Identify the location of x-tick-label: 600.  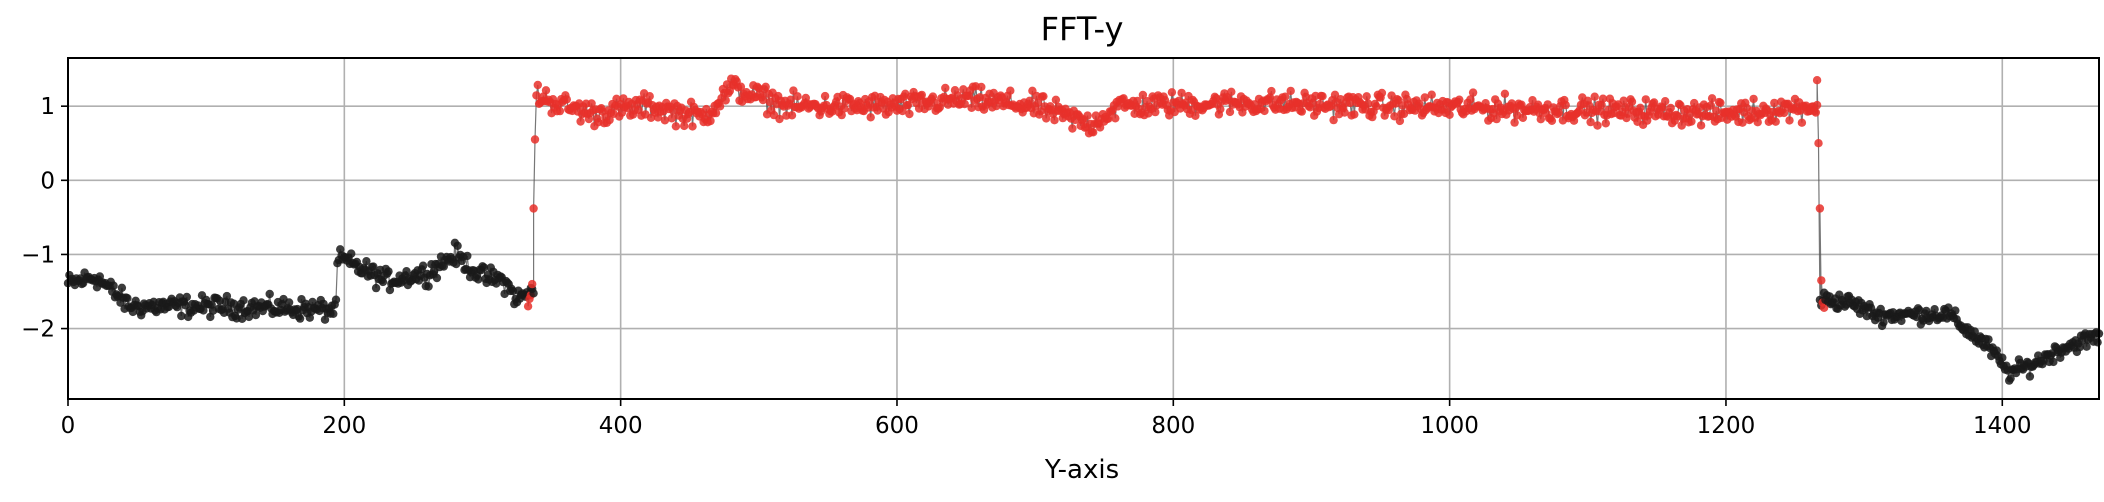
(897, 426).